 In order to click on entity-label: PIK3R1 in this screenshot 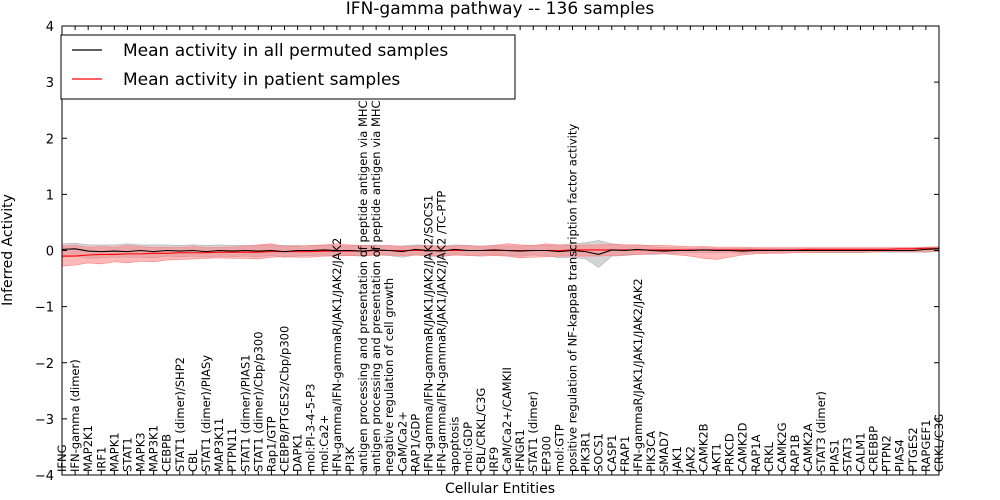, I will do `click(586, 452)`.